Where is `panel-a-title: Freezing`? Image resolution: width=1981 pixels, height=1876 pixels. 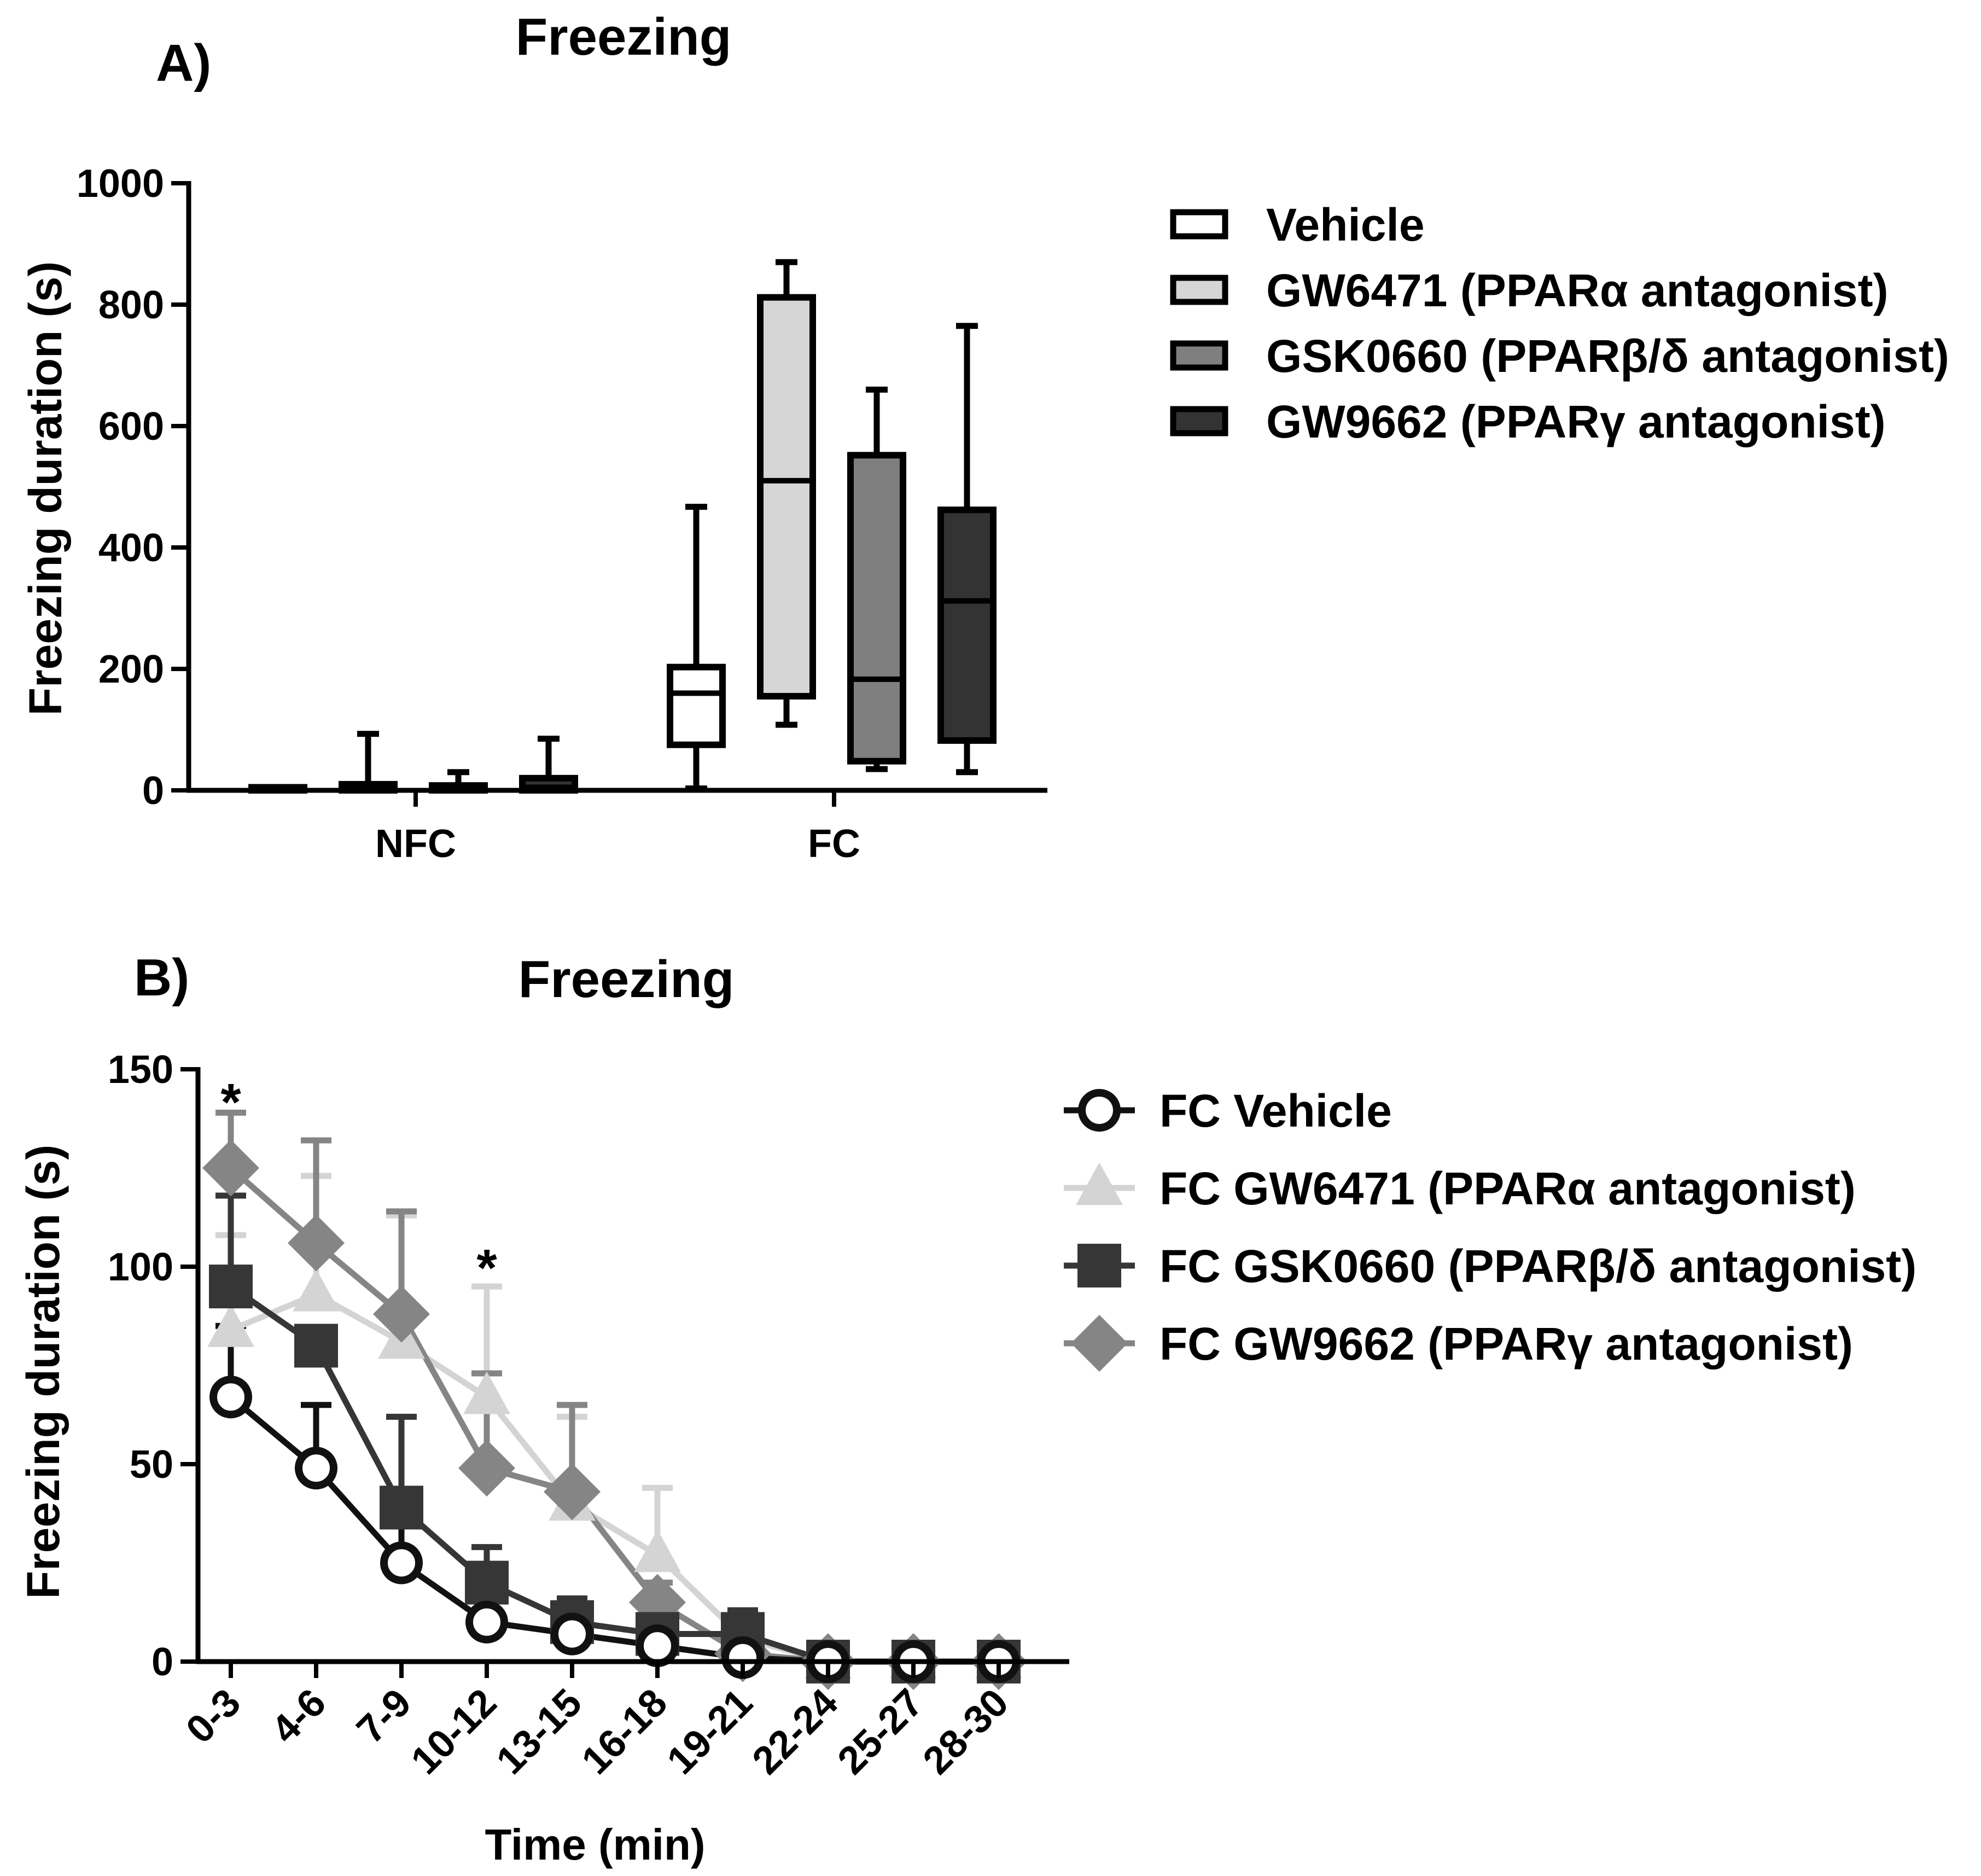 panel-a-title: Freezing is located at coordinates (624, 37).